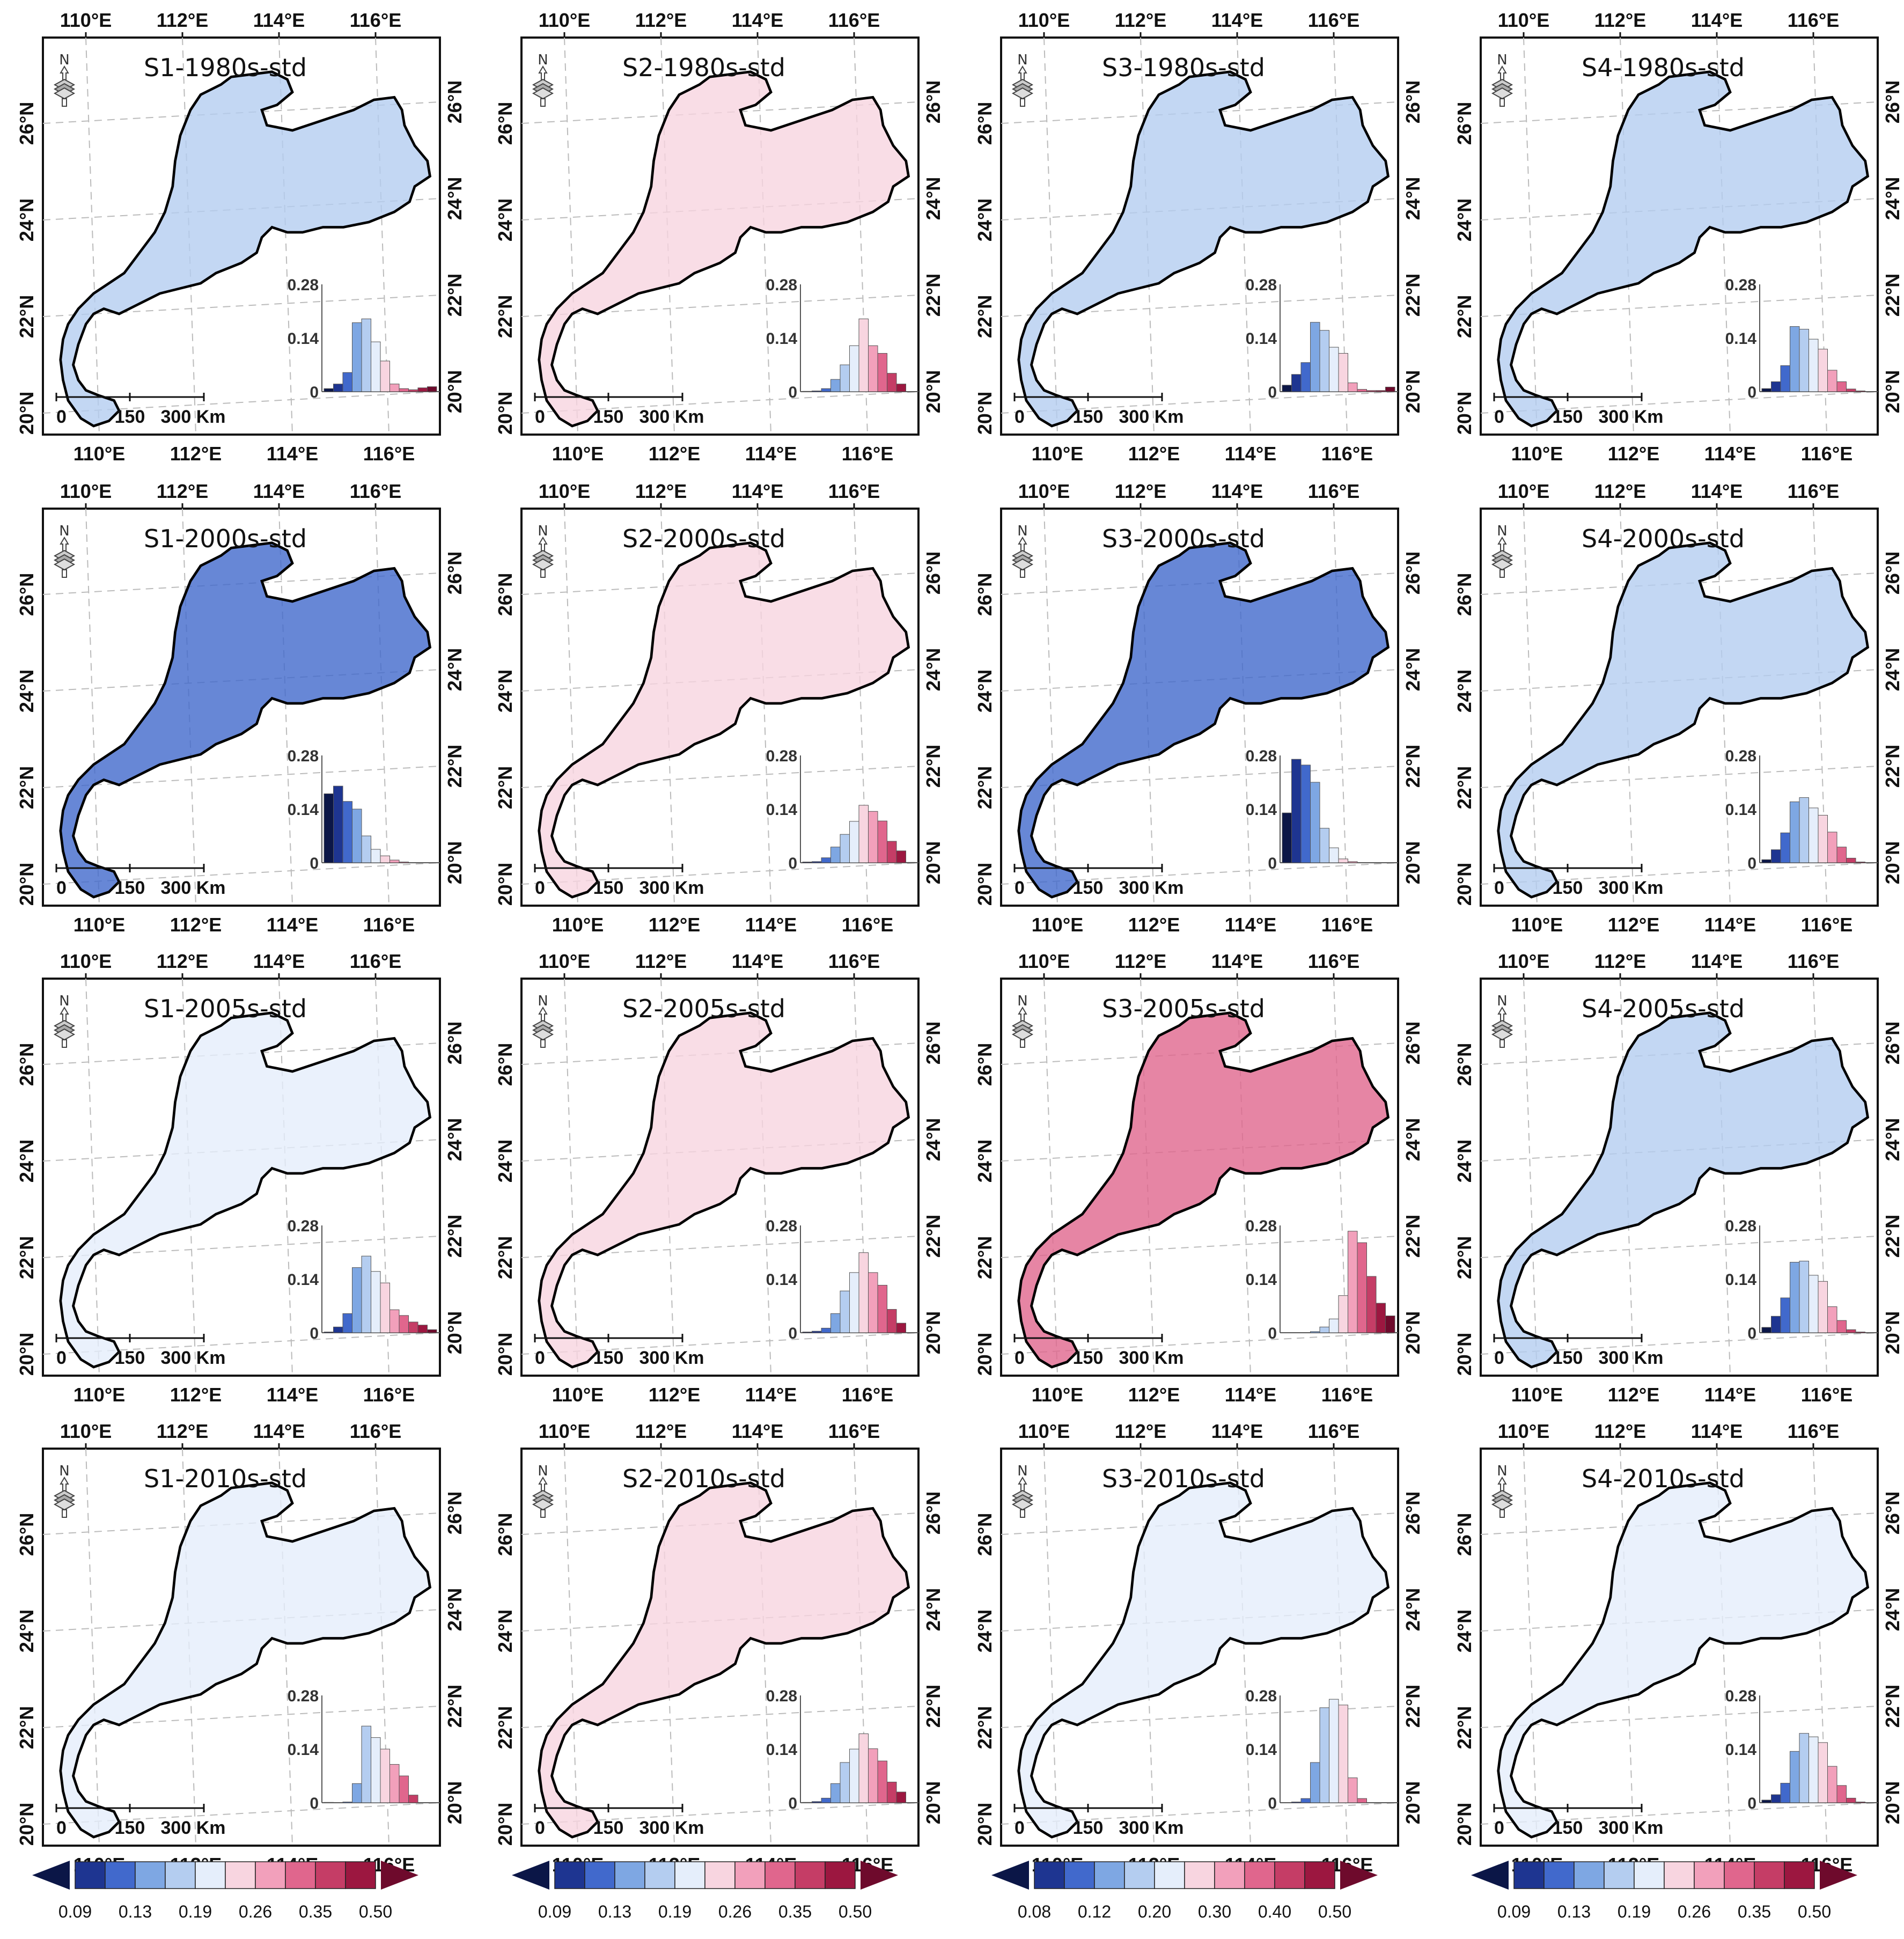  Describe the element at coordinates (703, 1009) in the screenshot. I see `panel-title: S2-2005s-std` at that location.